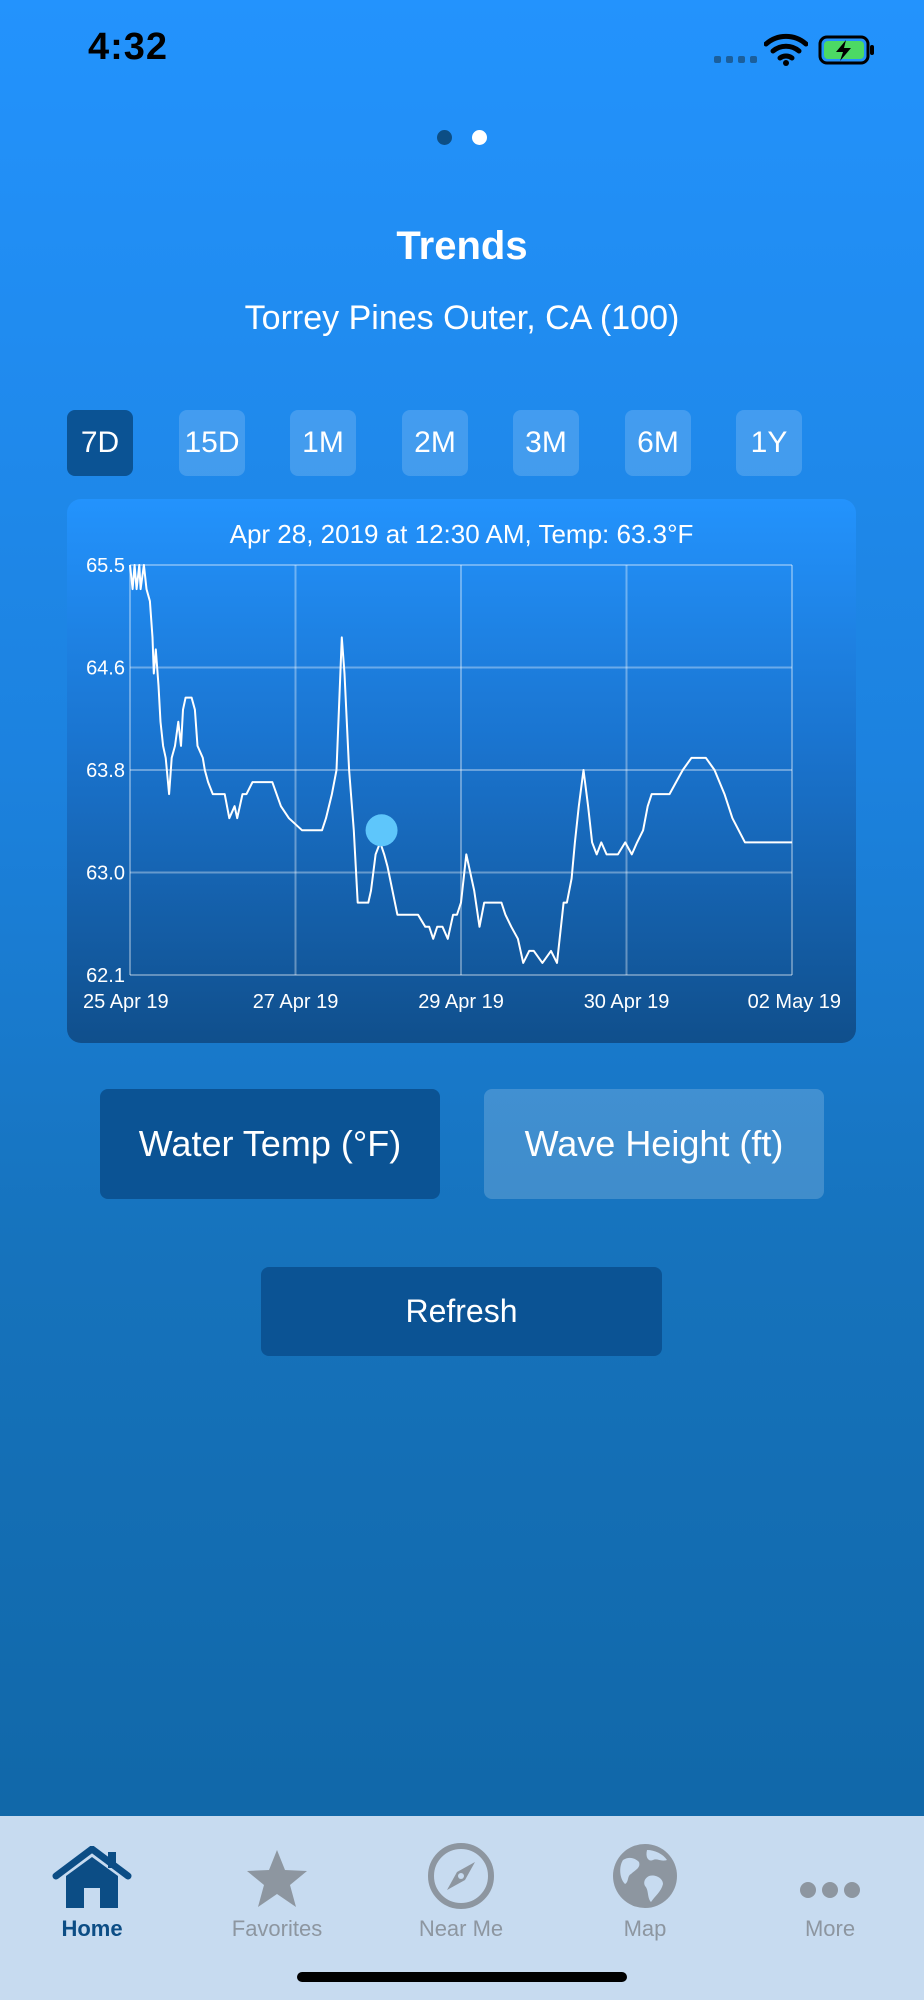 Image resolution: width=924 pixels, height=2000 pixels. What do you see at coordinates (105, 669) in the screenshot?
I see `y-tick-label: 64.6` at bounding box center [105, 669].